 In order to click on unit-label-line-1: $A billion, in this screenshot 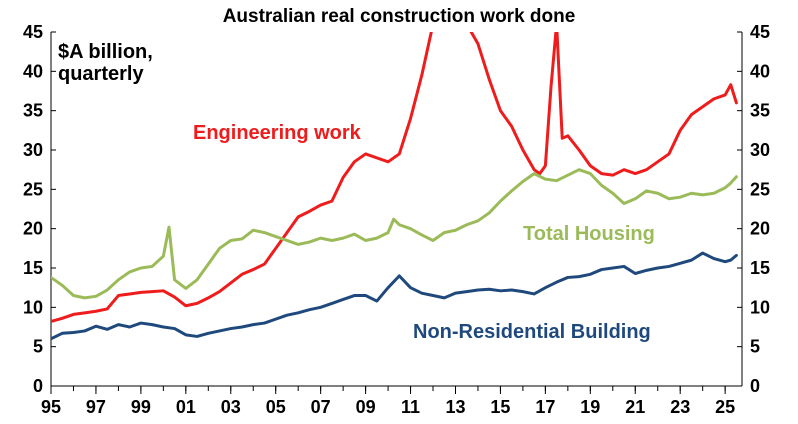, I will do `click(105, 52)`.